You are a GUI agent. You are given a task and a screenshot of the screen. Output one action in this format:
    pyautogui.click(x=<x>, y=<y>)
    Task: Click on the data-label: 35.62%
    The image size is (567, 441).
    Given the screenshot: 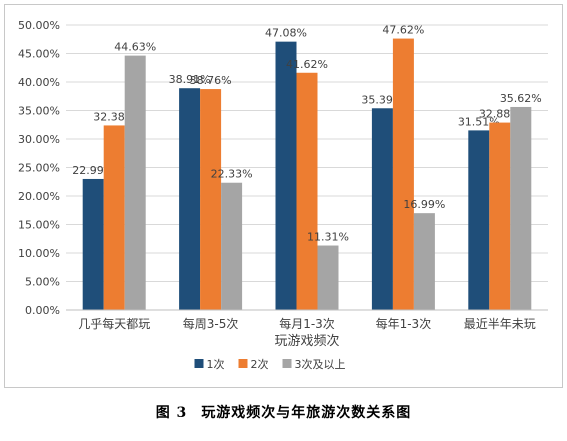 What is the action you would take?
    pyautogui.click(x=521, y=98)
    